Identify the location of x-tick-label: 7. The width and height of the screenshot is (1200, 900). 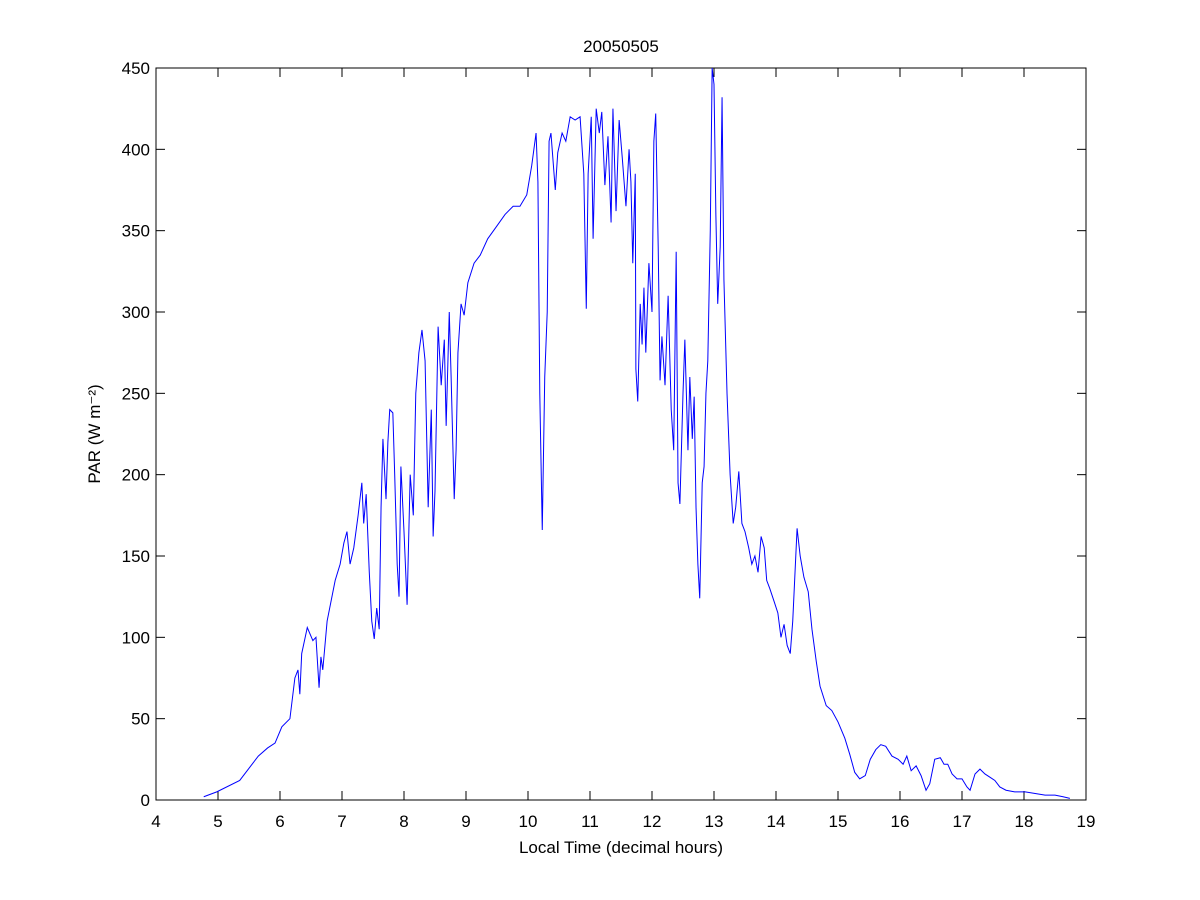
(341, 821).